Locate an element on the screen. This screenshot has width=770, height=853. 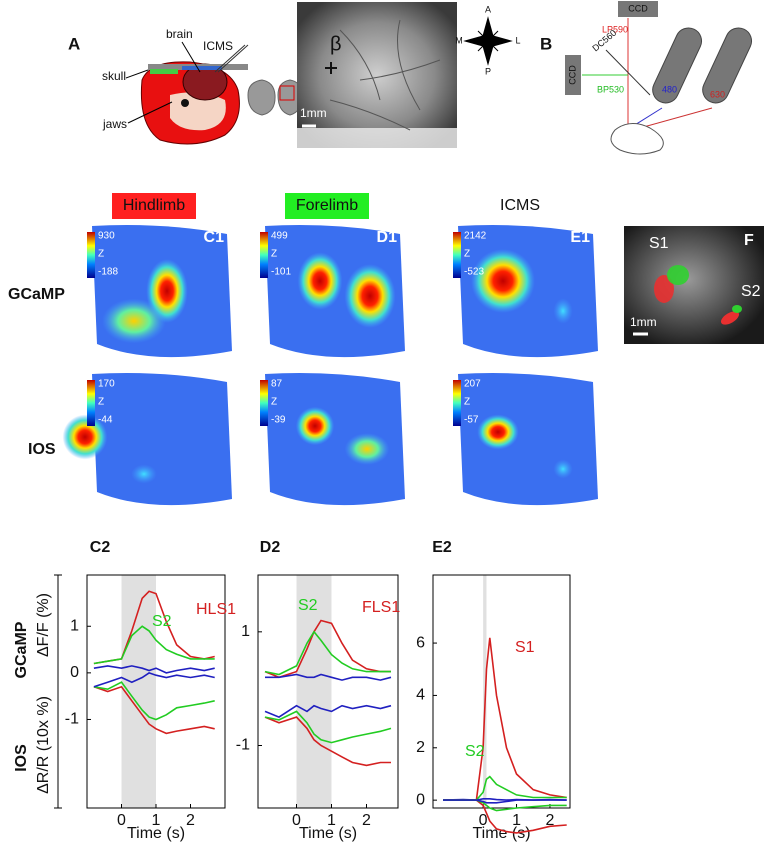
colorbar-label: 2142 is located at coordinates (475, 236).